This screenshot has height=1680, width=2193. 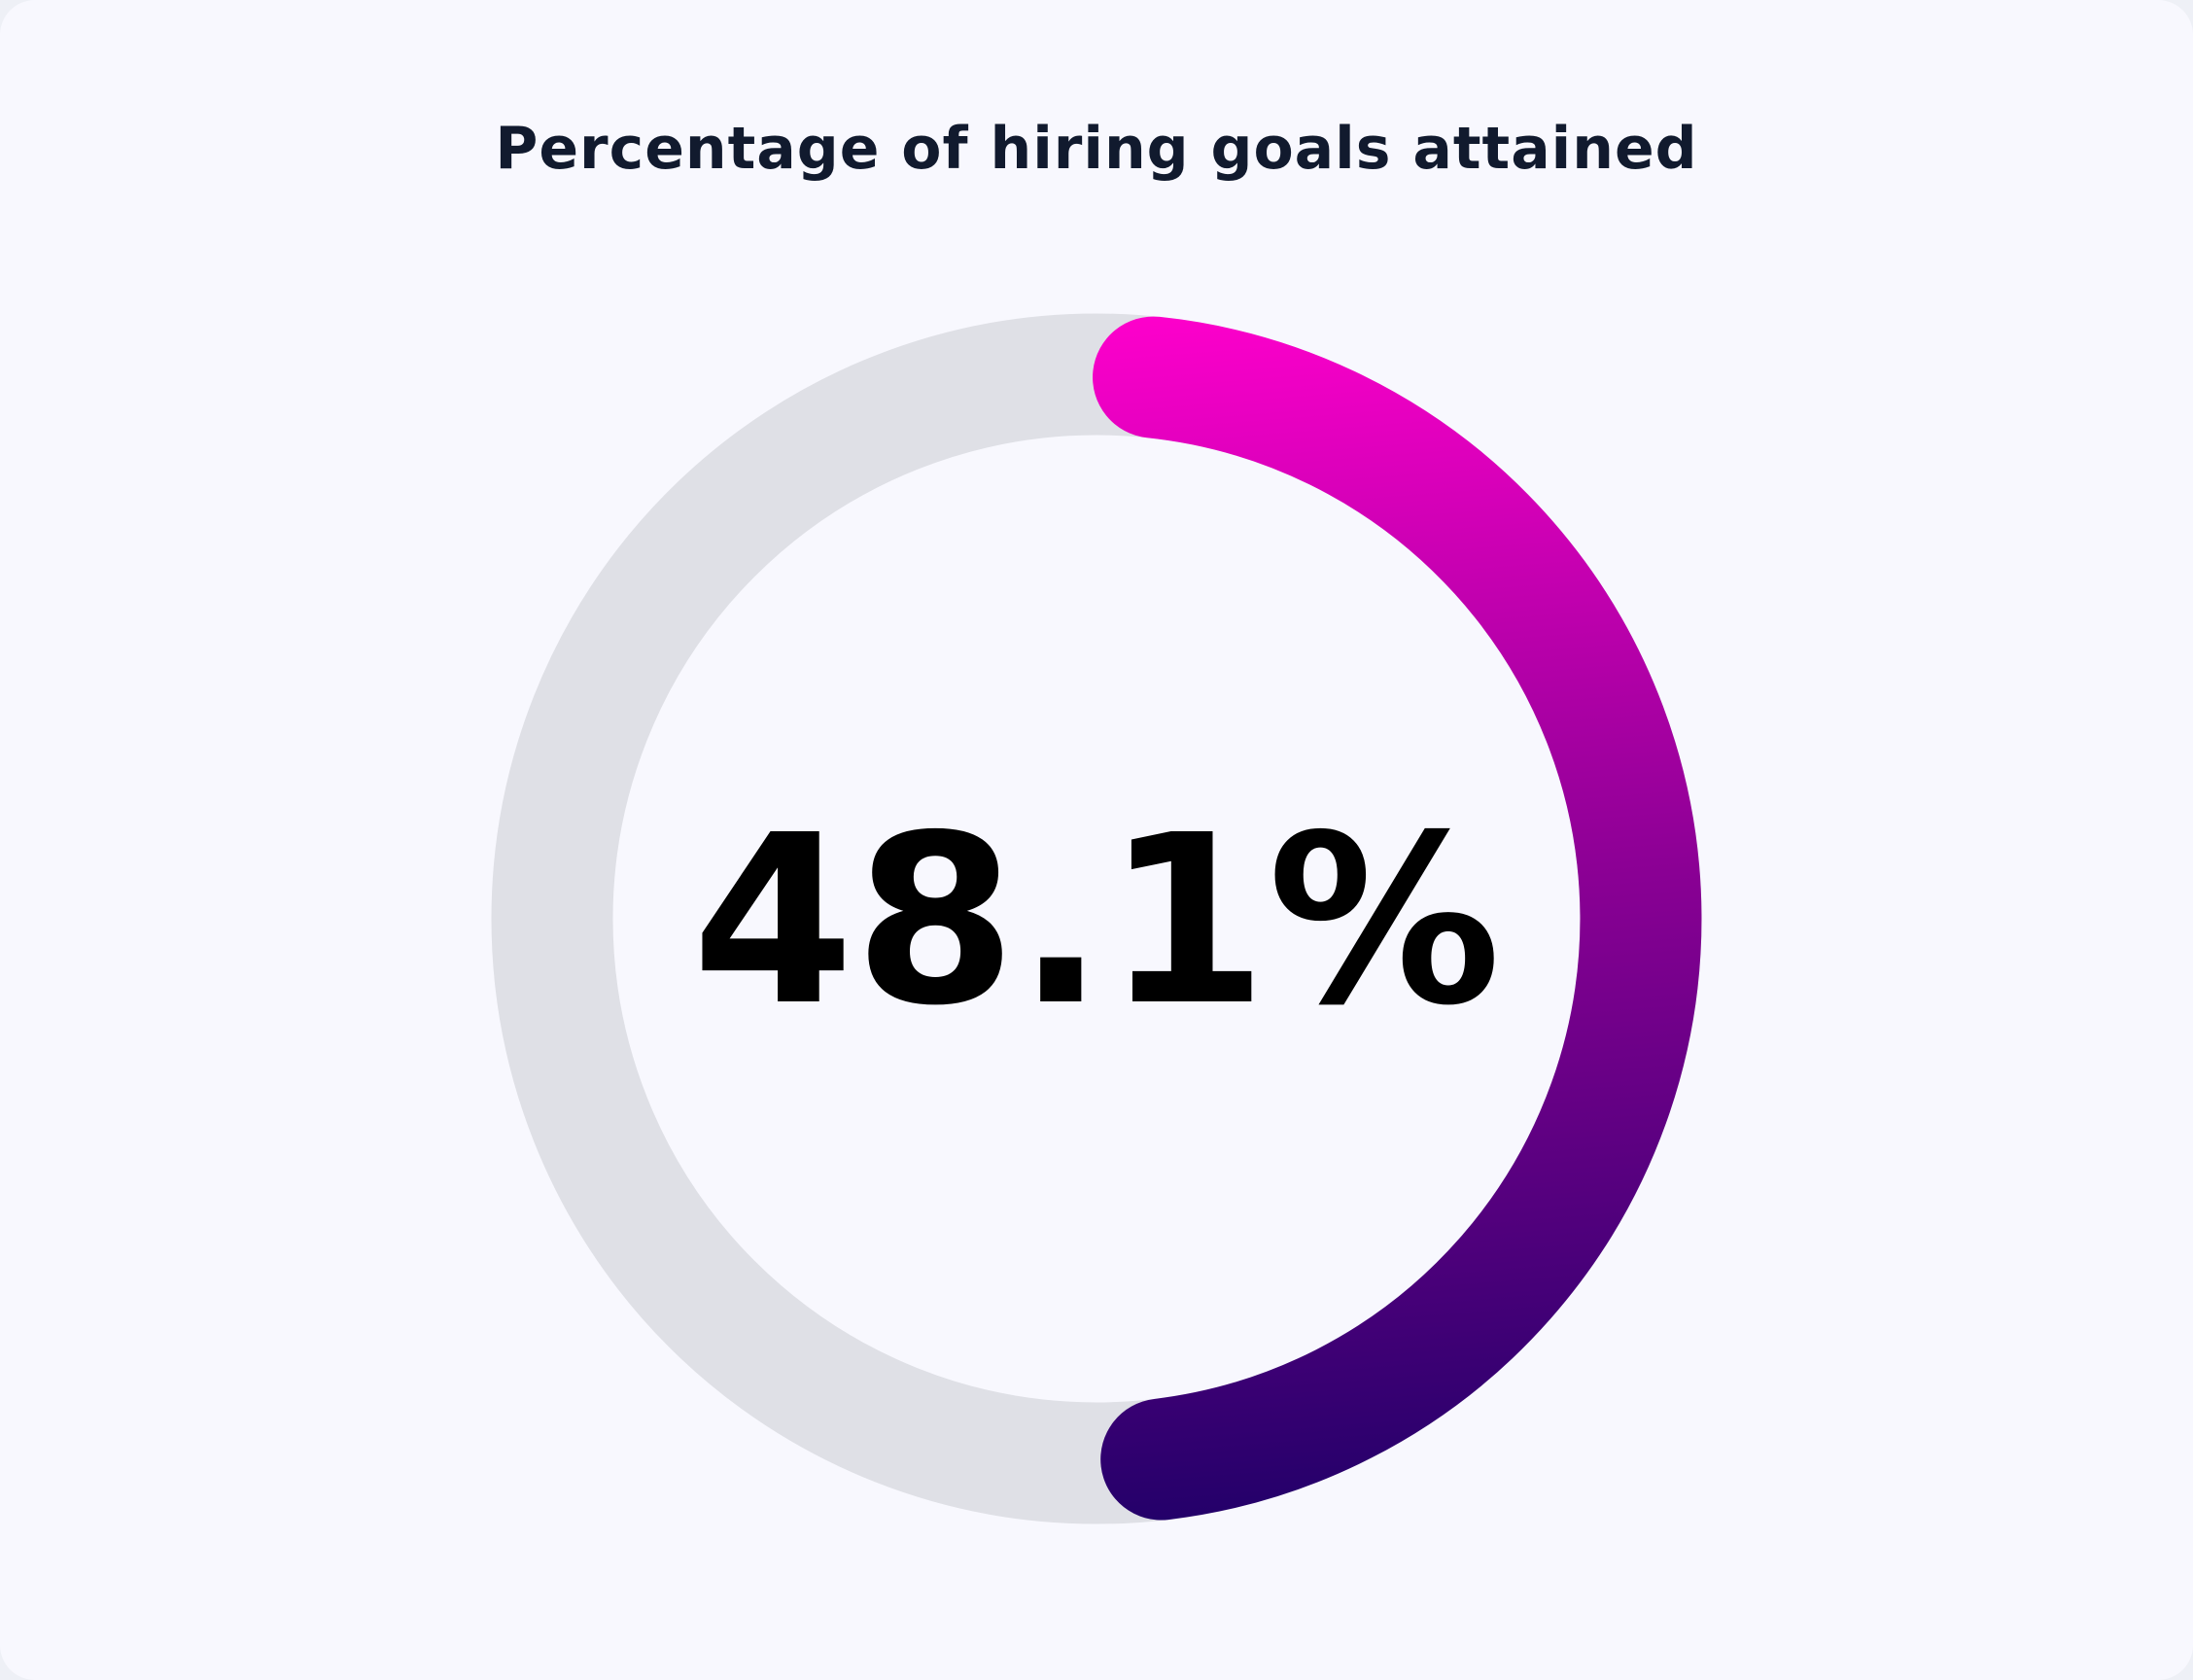 What do you see at coordinates (1097, 921) in the screenshot?
I see `gauge-value-label: 48.1%` at bounding box center [1097, 921].